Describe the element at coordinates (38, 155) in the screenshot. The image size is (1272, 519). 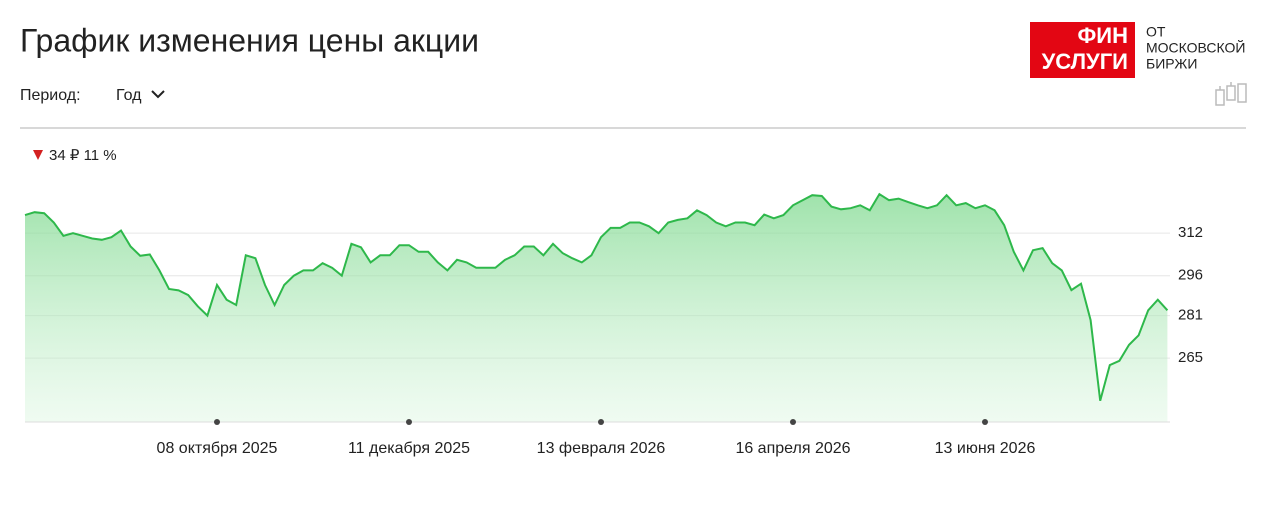
I see `down-arrow` at that location.